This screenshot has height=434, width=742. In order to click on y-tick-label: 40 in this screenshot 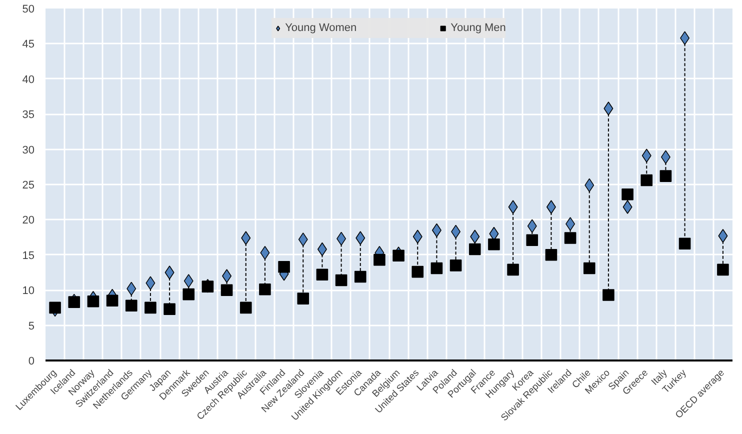, I will do `click(28, 80)`.